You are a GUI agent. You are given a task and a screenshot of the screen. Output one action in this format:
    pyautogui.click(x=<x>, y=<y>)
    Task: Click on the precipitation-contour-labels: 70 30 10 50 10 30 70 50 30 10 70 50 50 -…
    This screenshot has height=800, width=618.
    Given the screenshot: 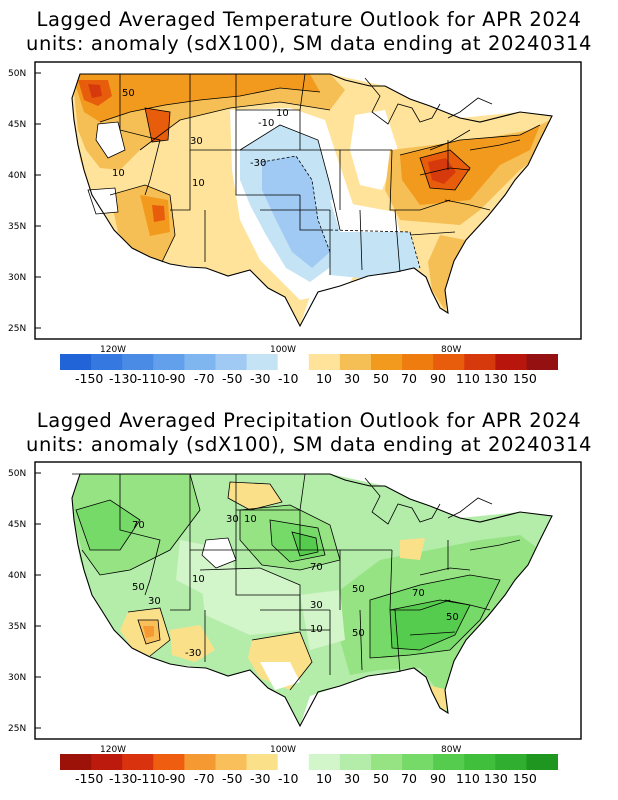 What is the action you would take?
    pyautogui.click(x=295, y=586)
    